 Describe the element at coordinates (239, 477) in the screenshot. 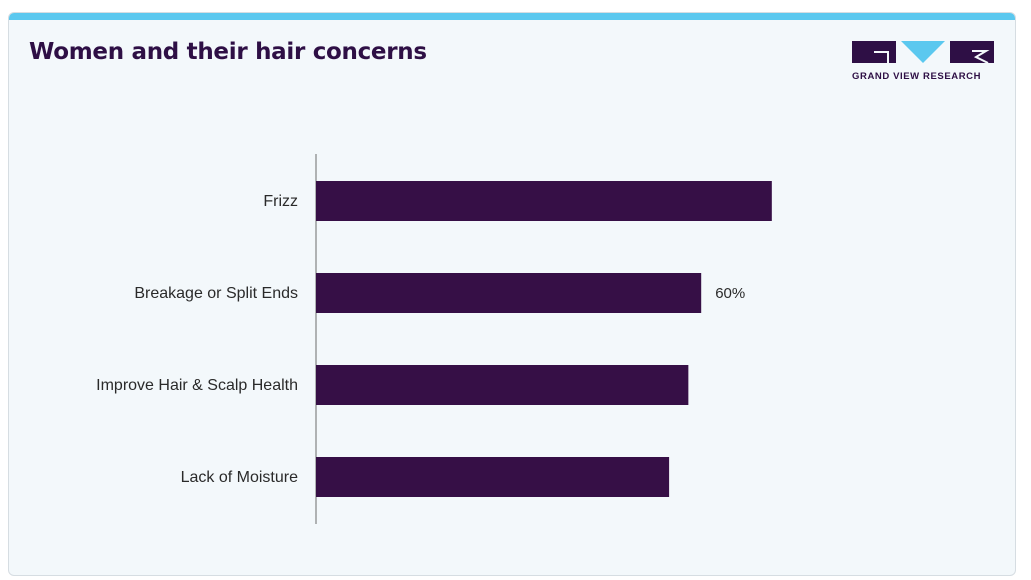

I see `category-label: Lack of Moisture` at that location.